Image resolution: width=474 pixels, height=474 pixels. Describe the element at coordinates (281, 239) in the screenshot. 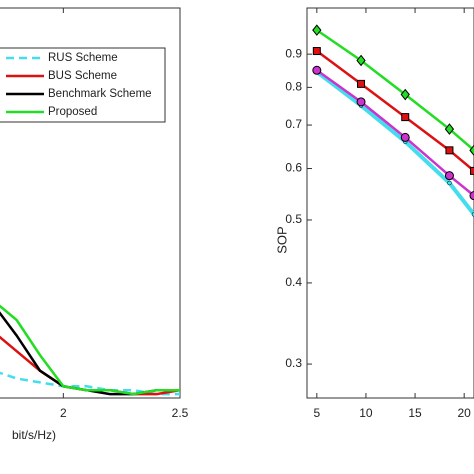

I see `y-axis-label: SOP` at that location.